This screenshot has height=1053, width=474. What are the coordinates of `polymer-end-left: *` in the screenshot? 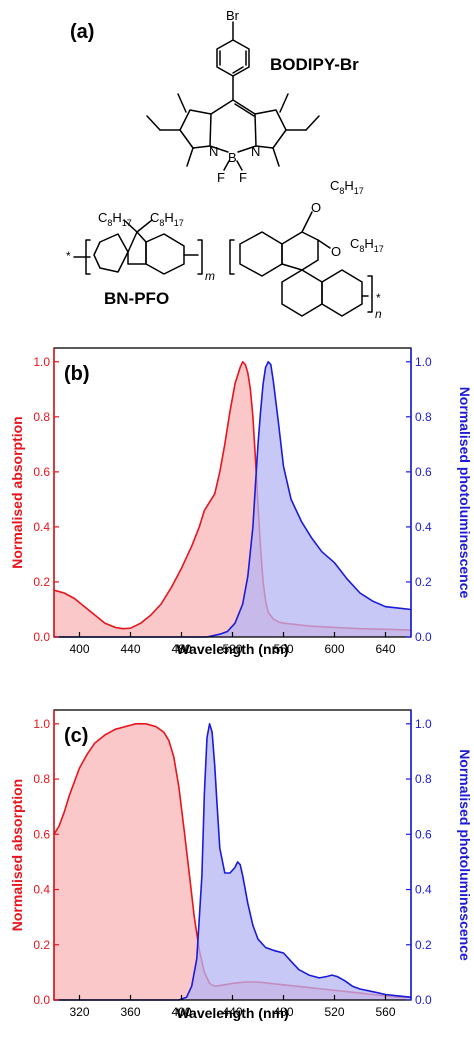 It's located at (68, 256).